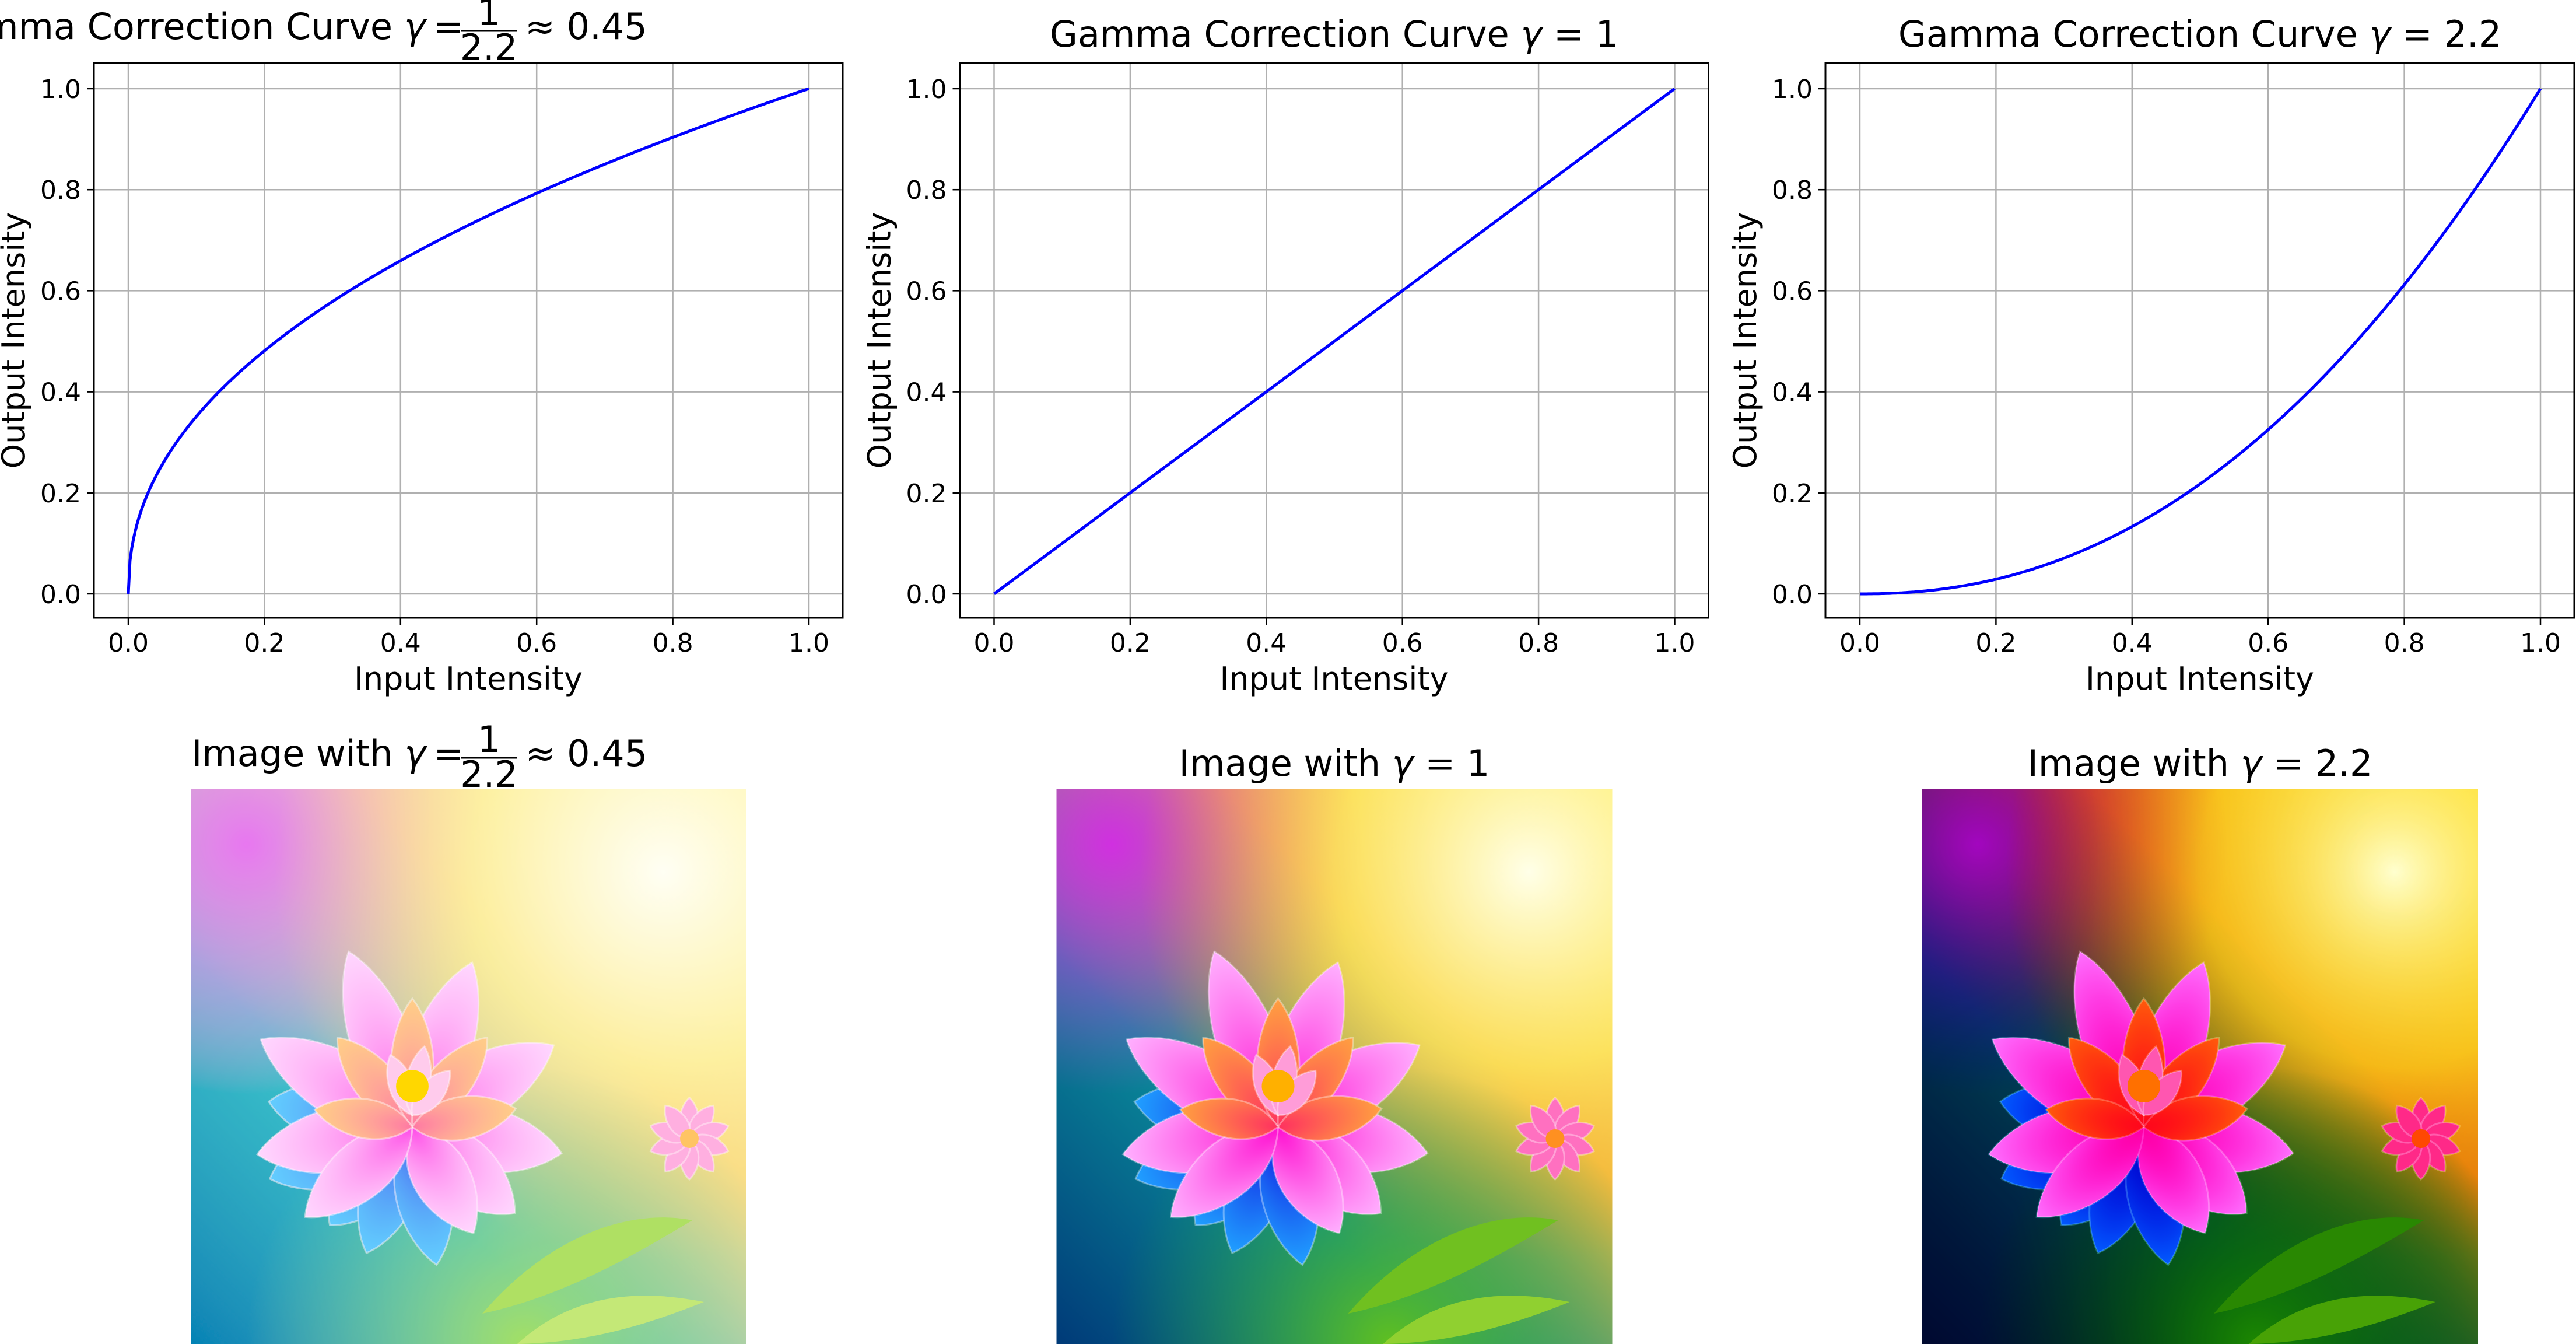  I want to click on title-text: Gamma Correction Curve γ = 1, so click(1334, 34).